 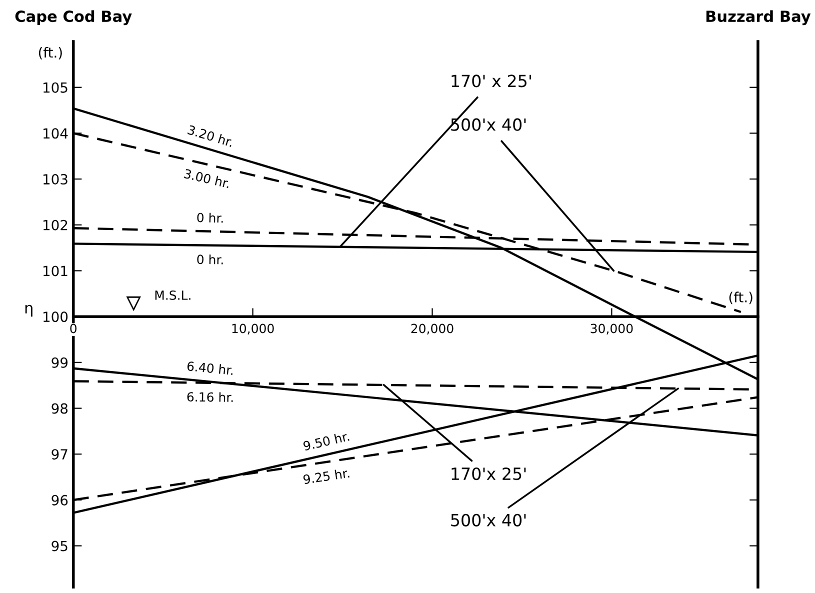 I want to click on text: 3.00 hr., so click(x=207, y=178).